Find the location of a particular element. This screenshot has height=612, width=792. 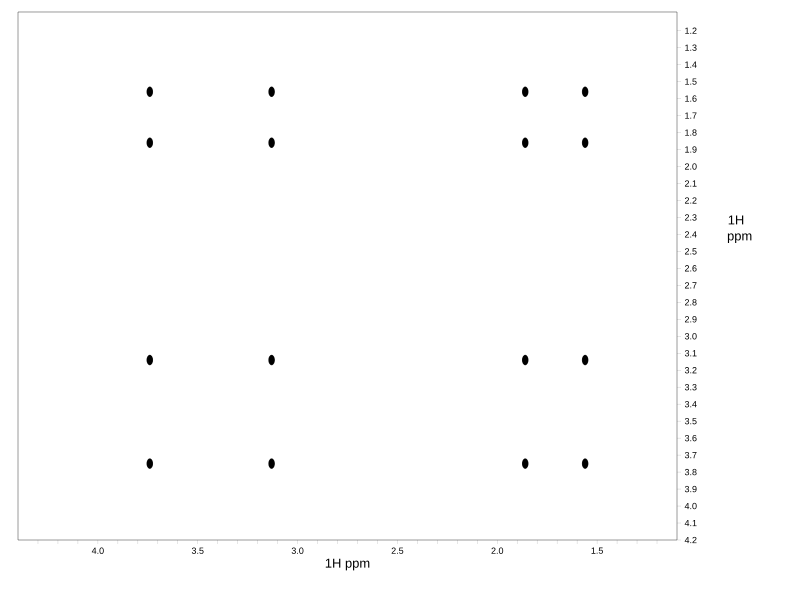

y-tick-label: 2.4 is located at coordinates (690, 234).